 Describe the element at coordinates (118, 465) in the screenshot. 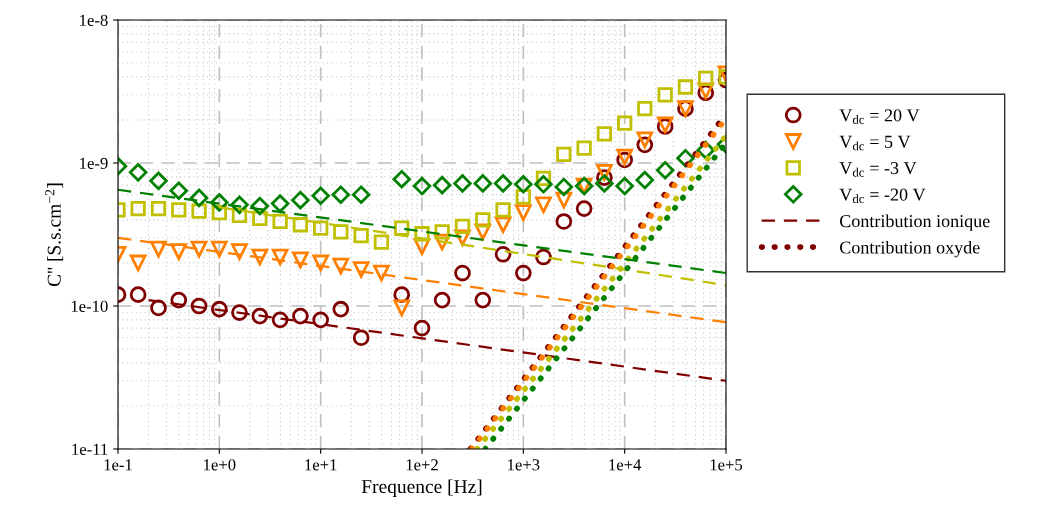

I see `x-tick-label: 1e-1` at that location.